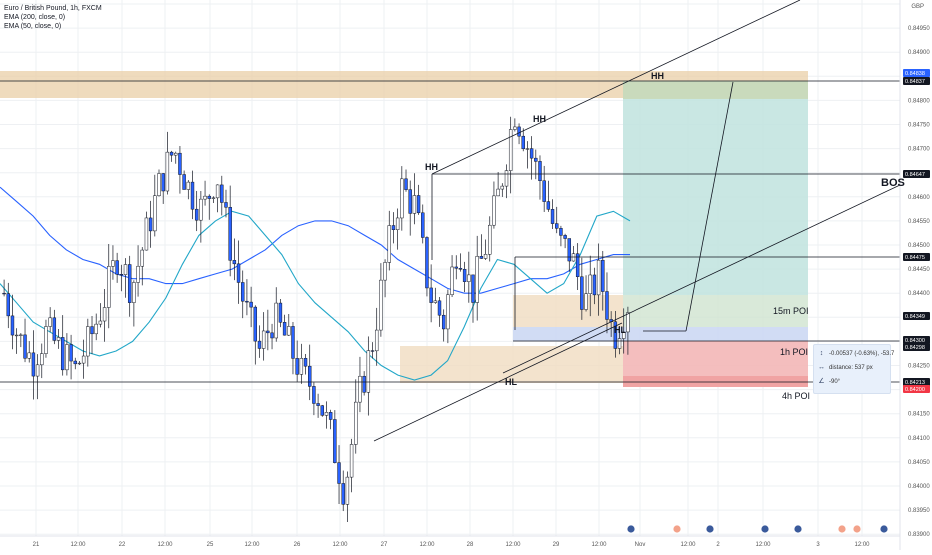  What do you see at coordinates (919, 294) in the screenshot?
I see `y-tick-label: 0.84400` at bounding box center [919, 294].